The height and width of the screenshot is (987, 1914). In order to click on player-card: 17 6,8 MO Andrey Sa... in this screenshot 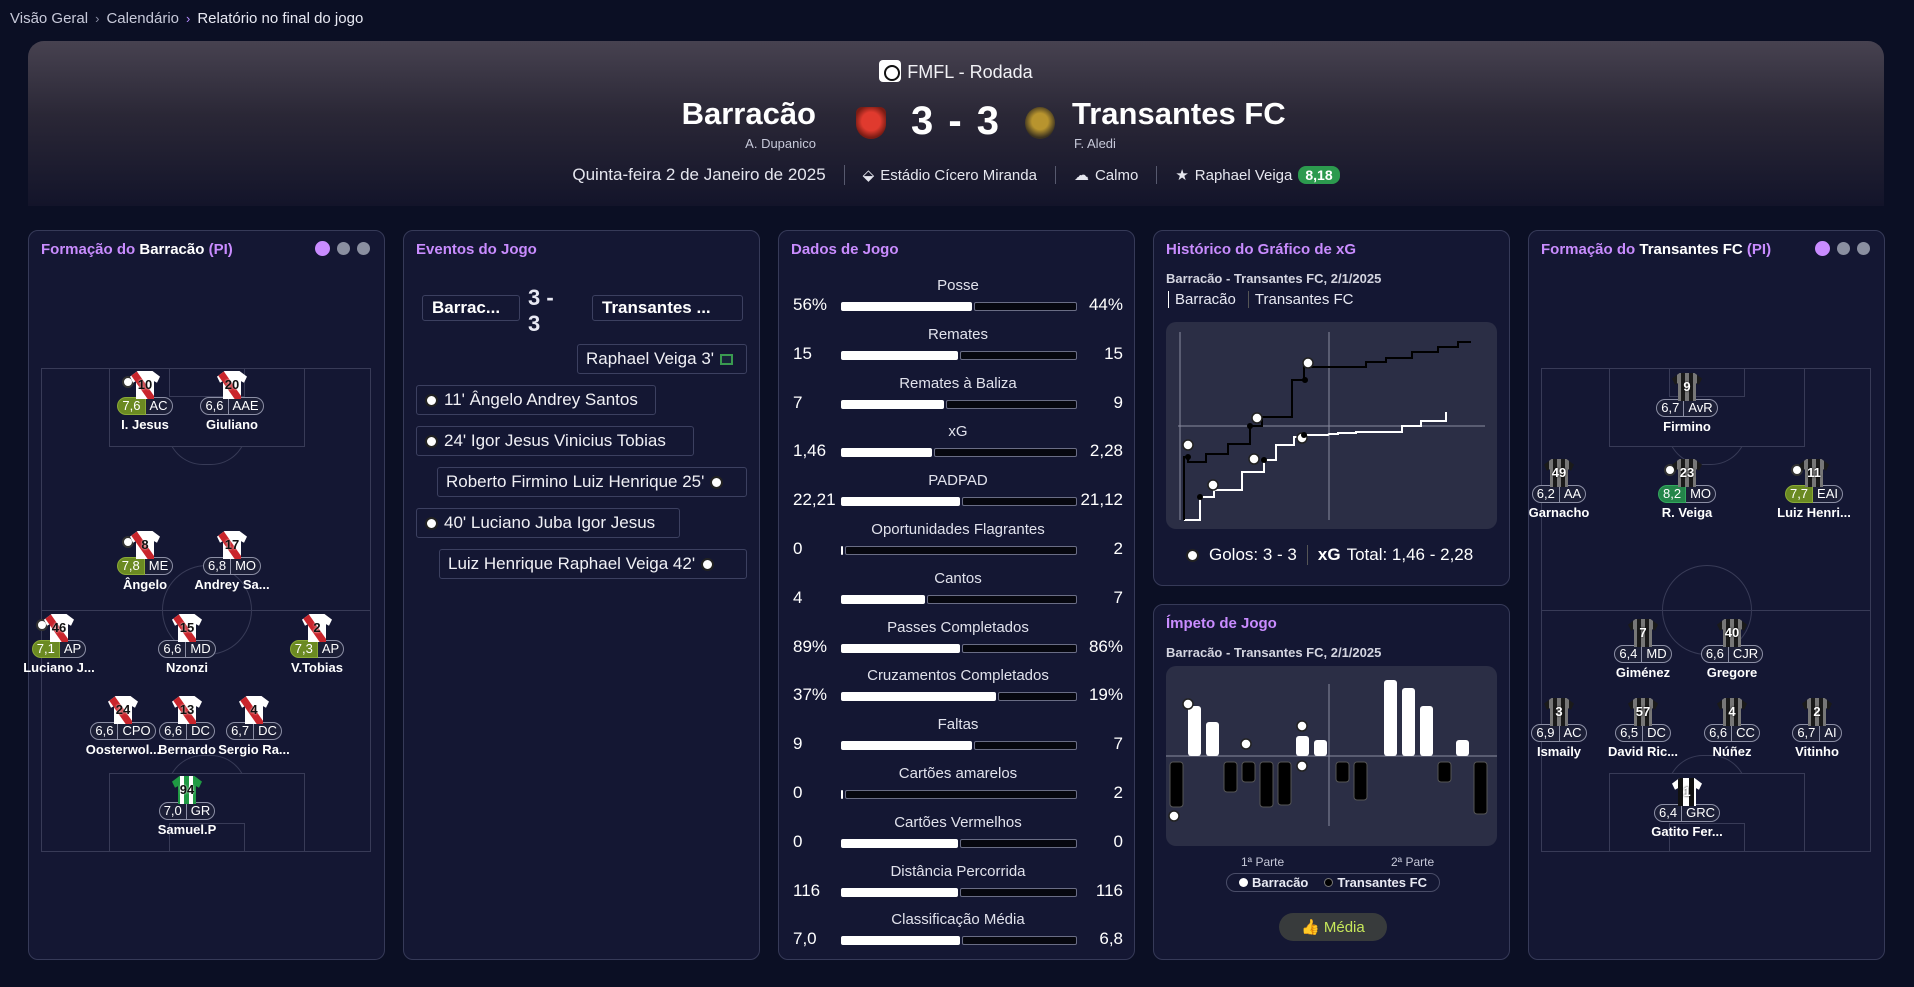, I will do `click(232, 561)`.